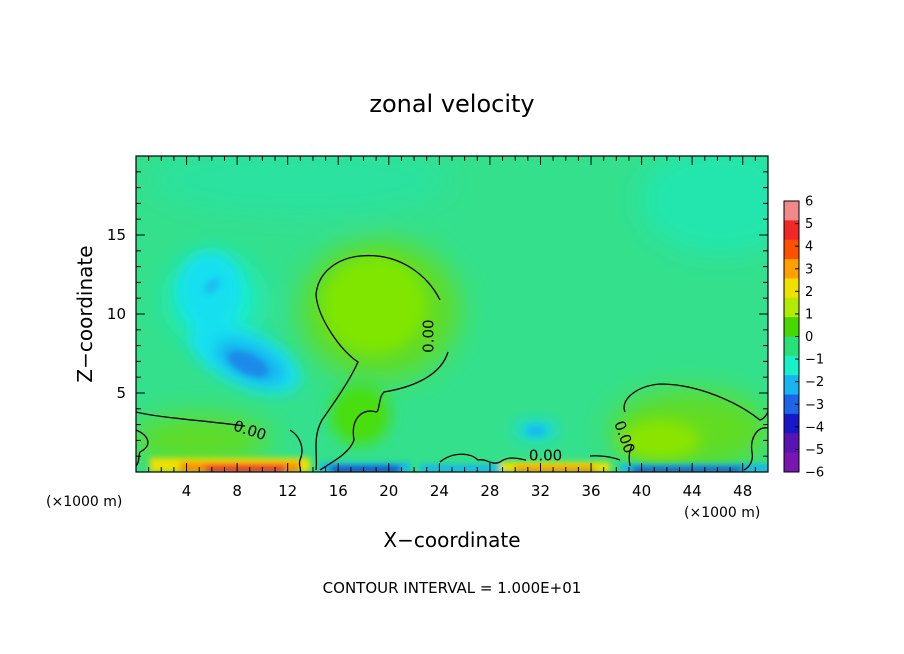  I want to click on x-tick-label: 32, so click(540, 491).